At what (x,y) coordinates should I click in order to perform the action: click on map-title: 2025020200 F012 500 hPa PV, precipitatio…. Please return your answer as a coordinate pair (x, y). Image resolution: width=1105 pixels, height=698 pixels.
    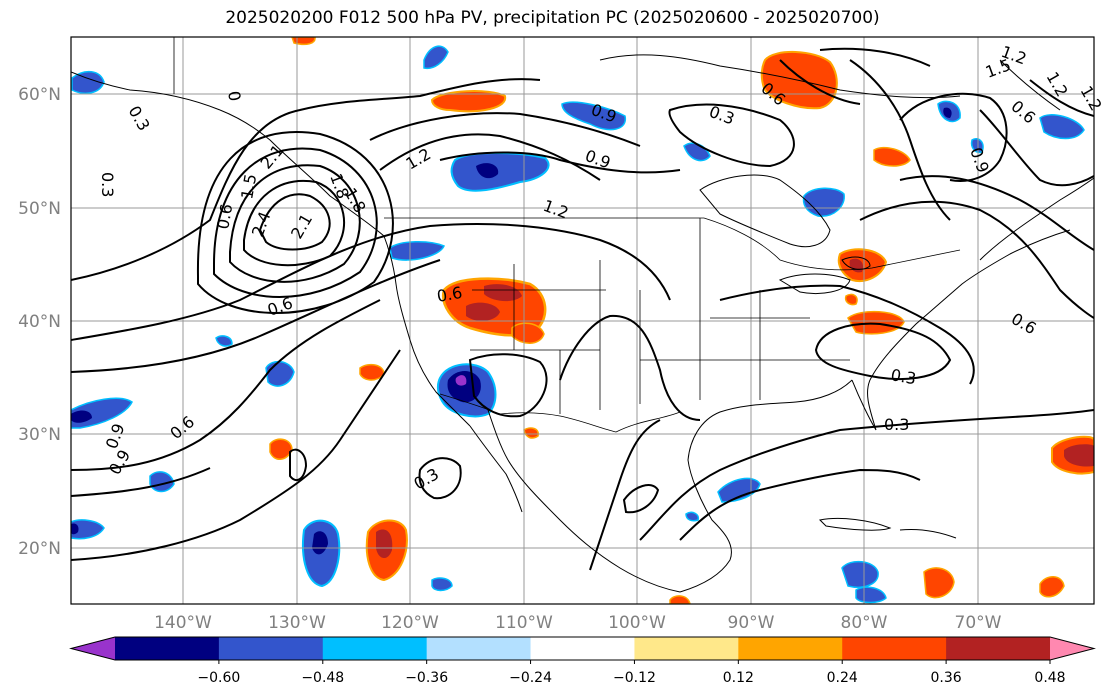
    Looking at the image, I should click on (552, 18).